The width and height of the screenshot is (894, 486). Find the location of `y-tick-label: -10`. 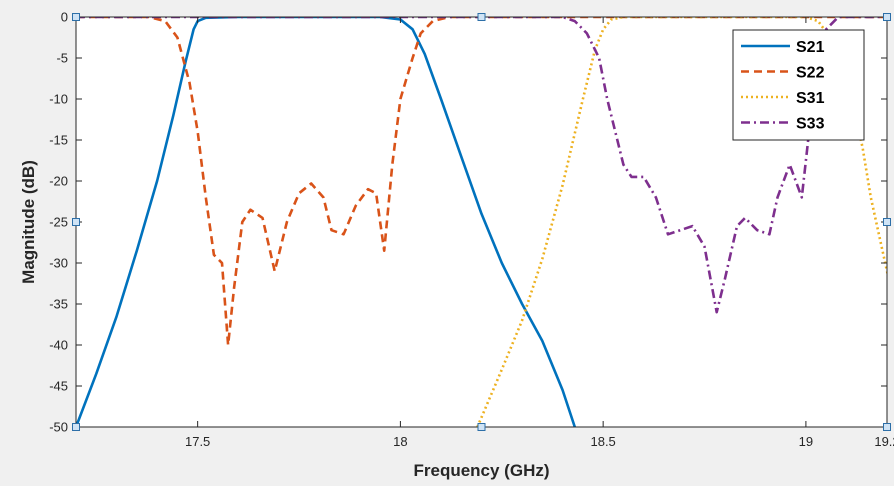

y-tick-label: -10 is located at coordinates (58, 99).